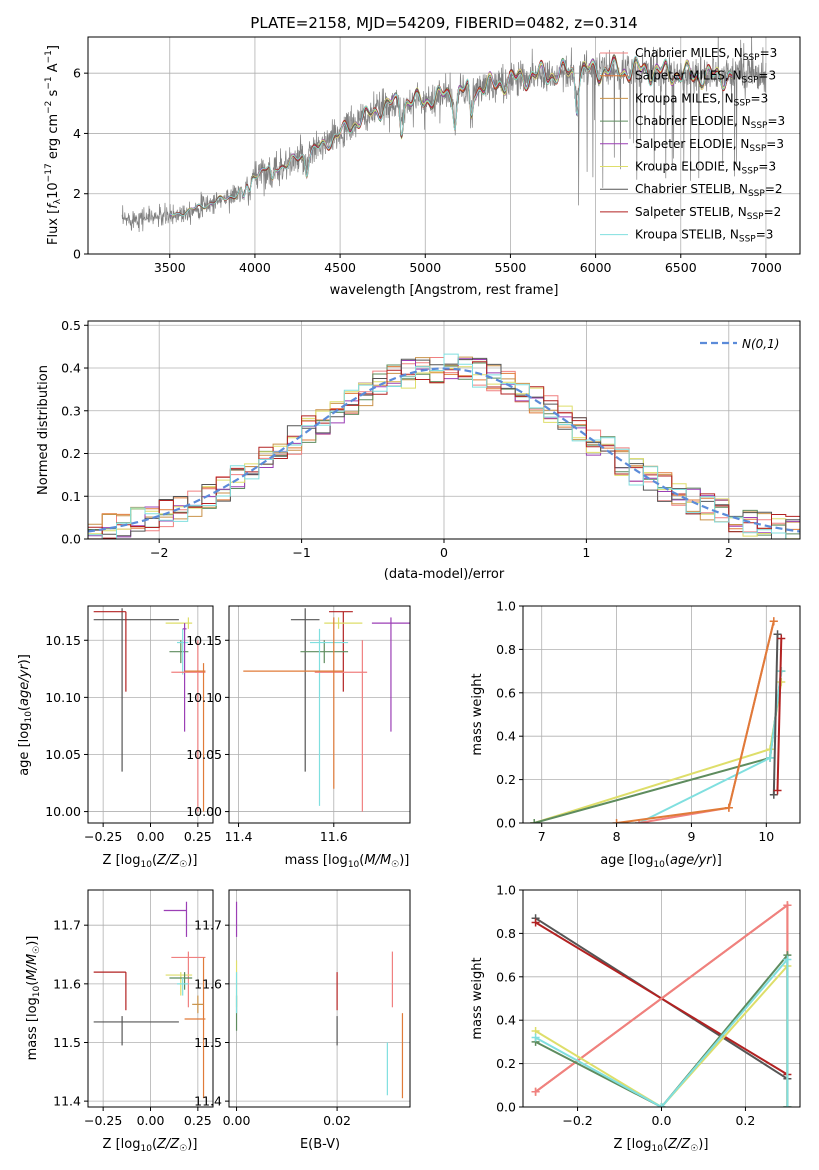  Describe the element at coordinates (33, 998) in the screenshot. I see `y-axis-label: mass [log10(M/M☉)]` at that location.